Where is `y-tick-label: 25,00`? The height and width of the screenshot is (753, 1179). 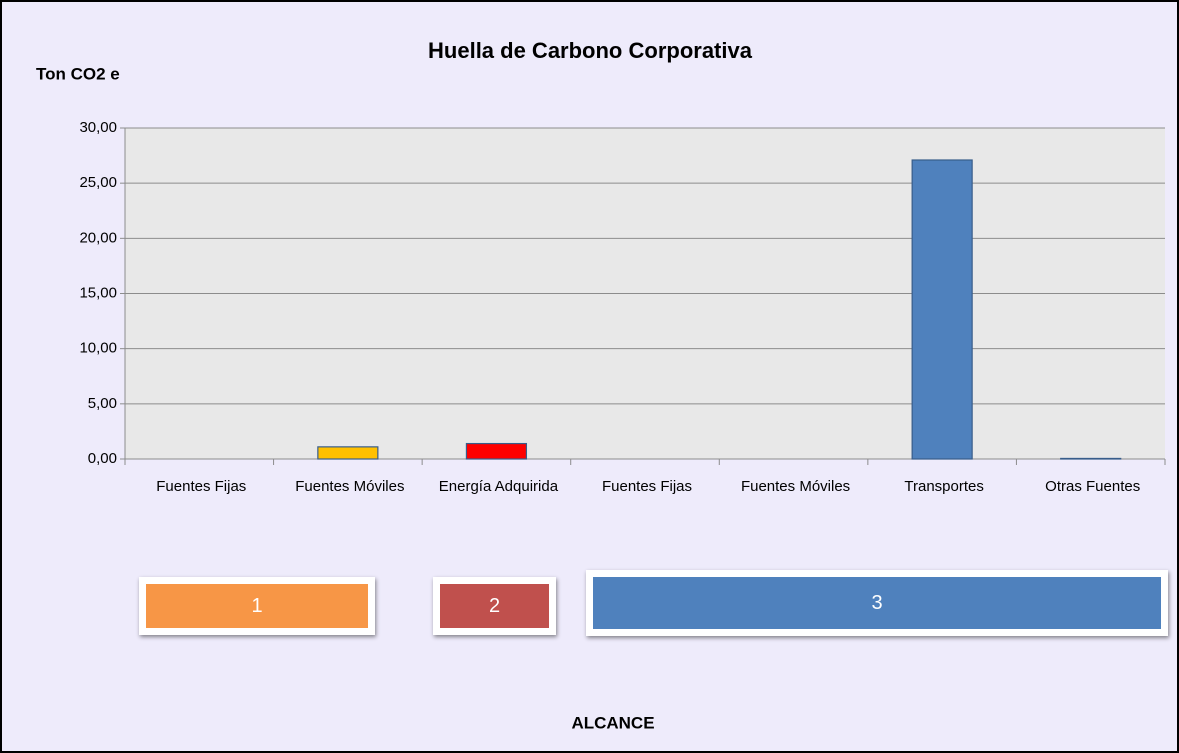
y-tick-label: 25,00 is located at coordinates (98, 182).